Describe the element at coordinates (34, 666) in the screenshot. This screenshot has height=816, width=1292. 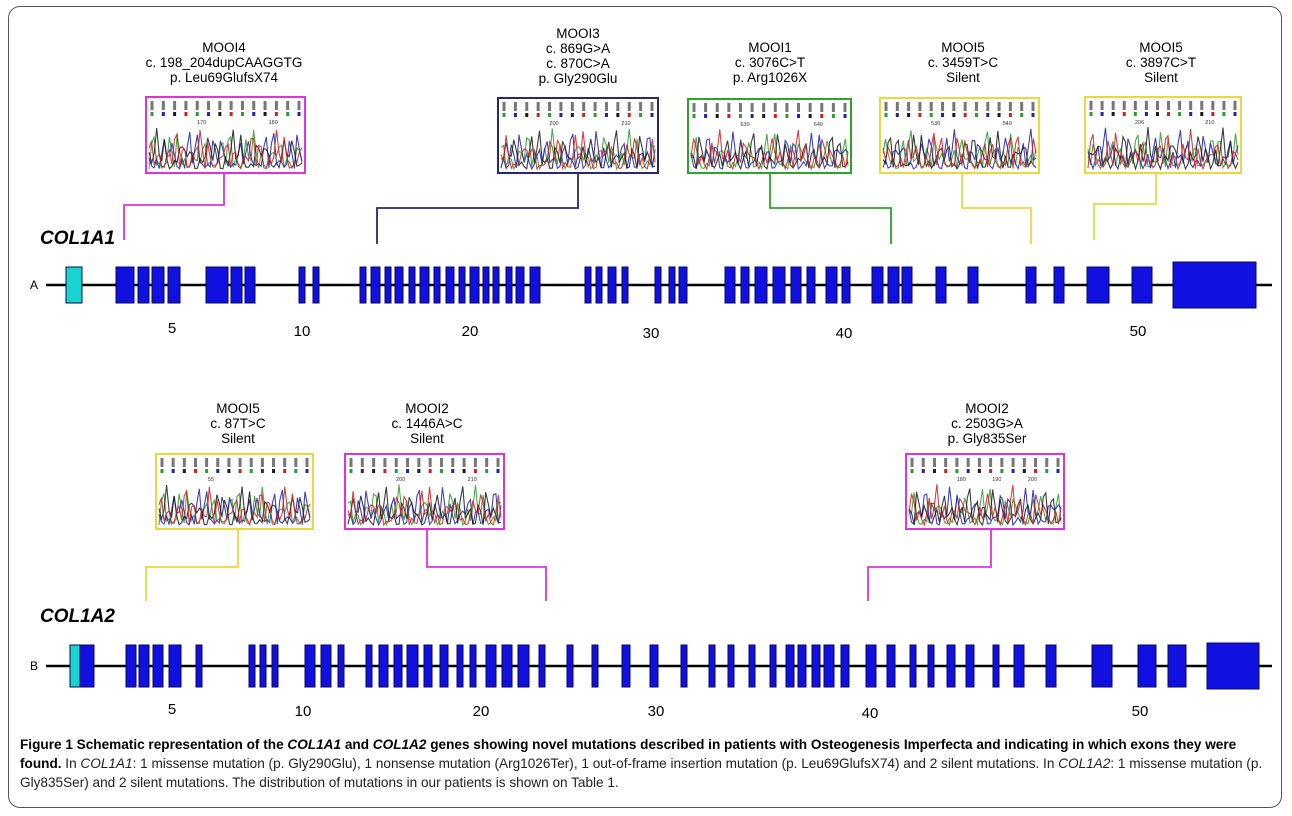
I see `panel-b-letter: B` at that location.